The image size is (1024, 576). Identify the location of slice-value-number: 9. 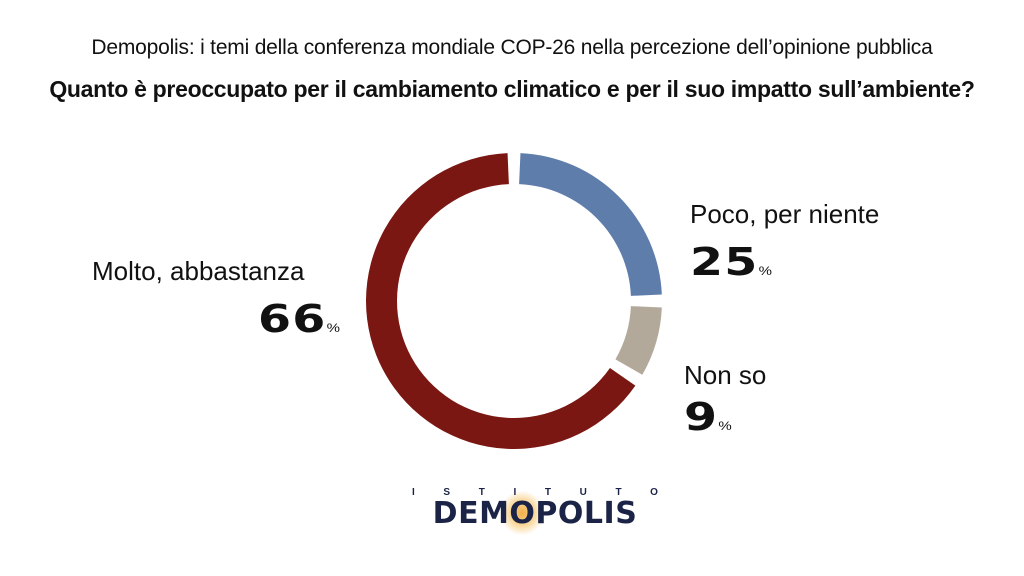
(701, 417).